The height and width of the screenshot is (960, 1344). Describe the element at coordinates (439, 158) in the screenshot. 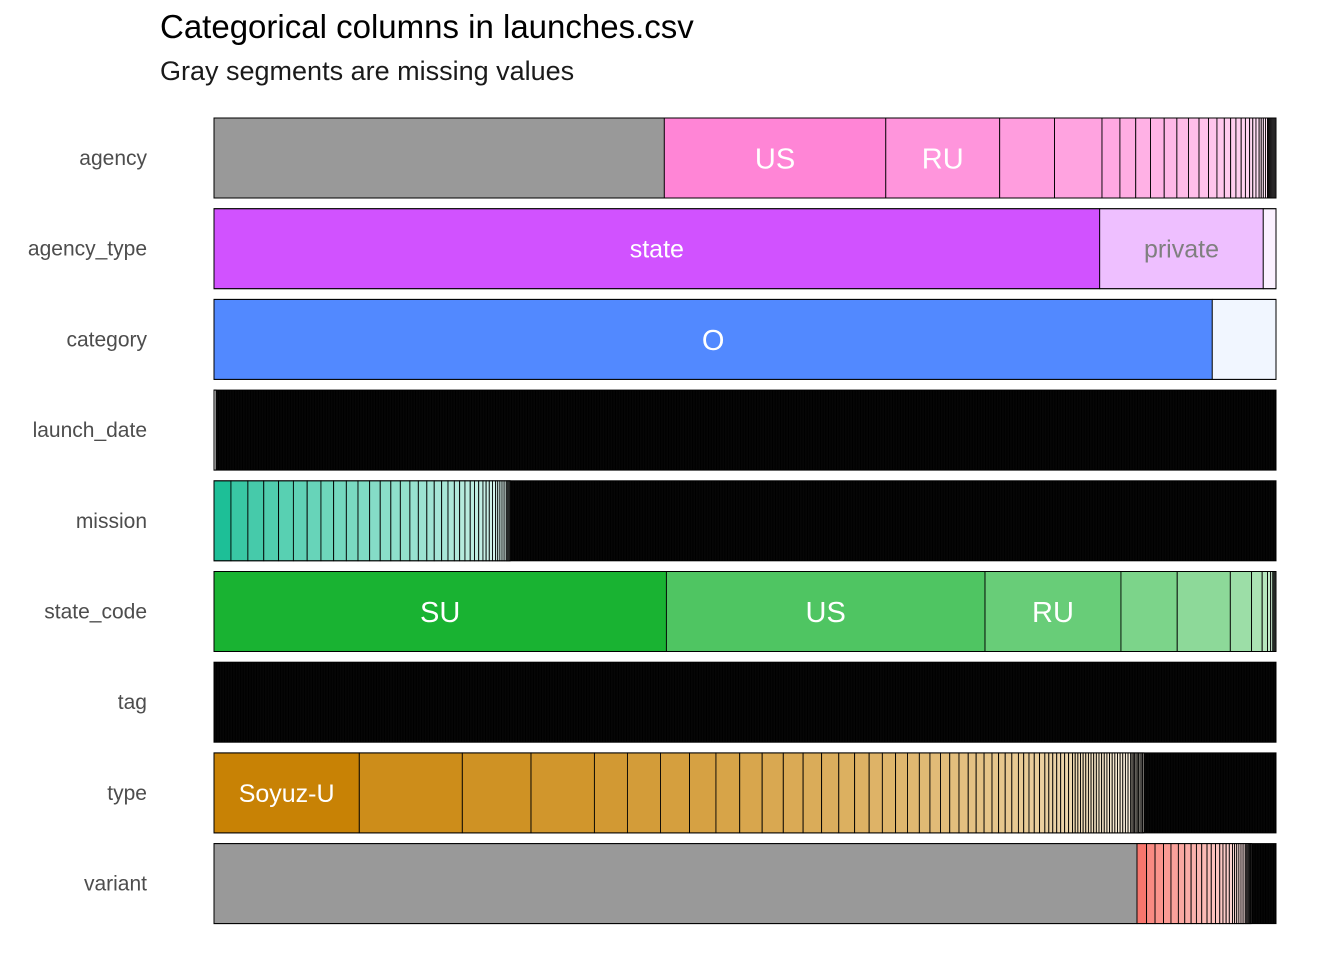

I see `missing-segment` at that location.